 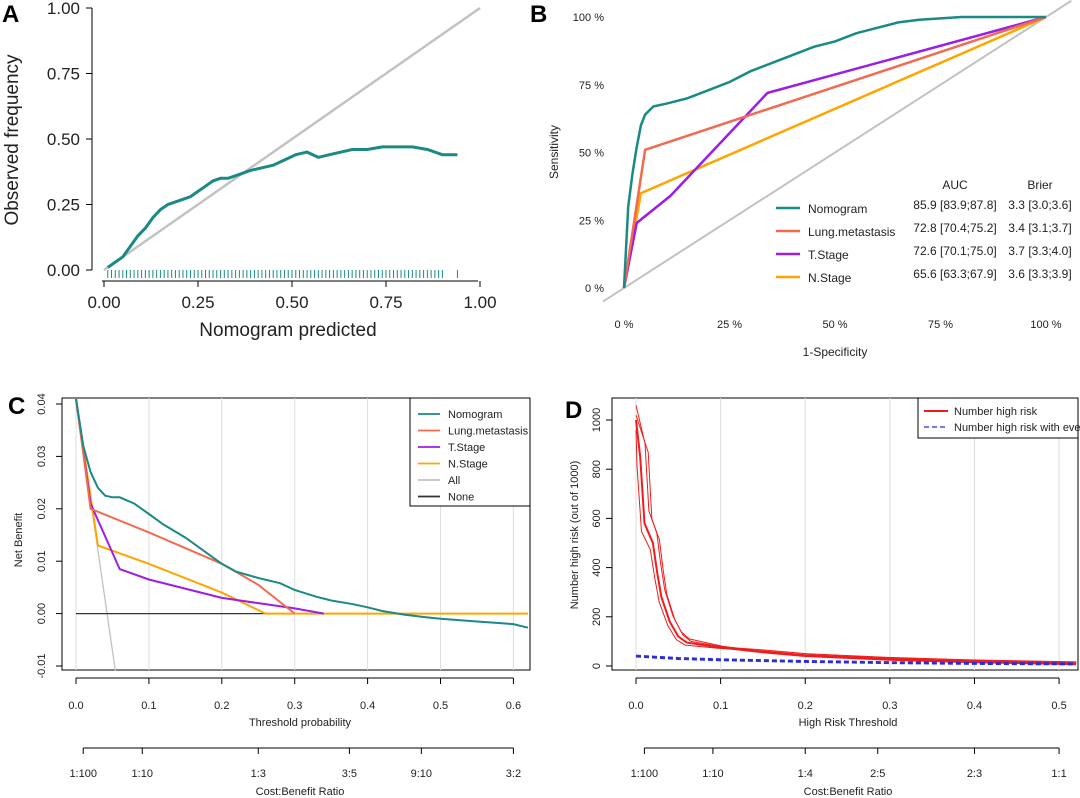 What do you see at coordinates (1058, 774) in the screenshot?
I see `d-ratio-tick-label: 1:1` at bounding box center [1058, 774].